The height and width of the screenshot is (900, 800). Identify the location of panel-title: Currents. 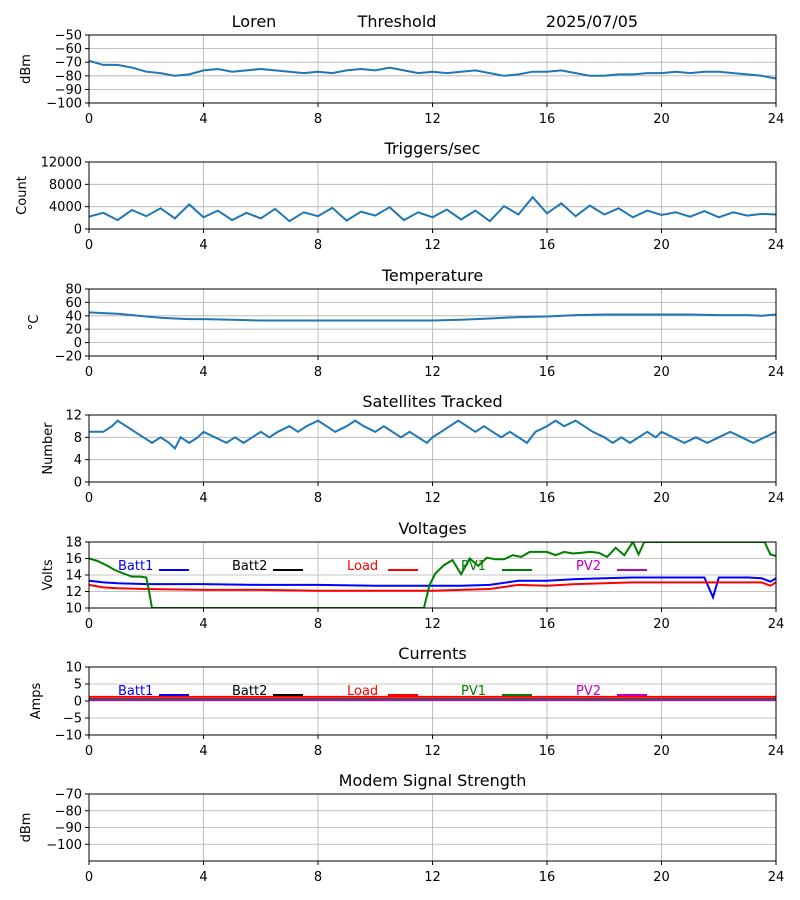
(432, 653).